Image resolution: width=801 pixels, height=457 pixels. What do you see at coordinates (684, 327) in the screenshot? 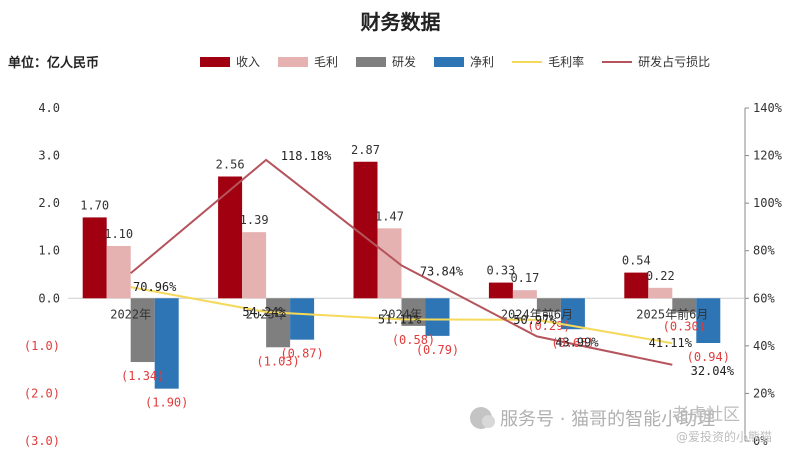
I see `bar-value-label: (0.30)` at bounding box center [684, 327].